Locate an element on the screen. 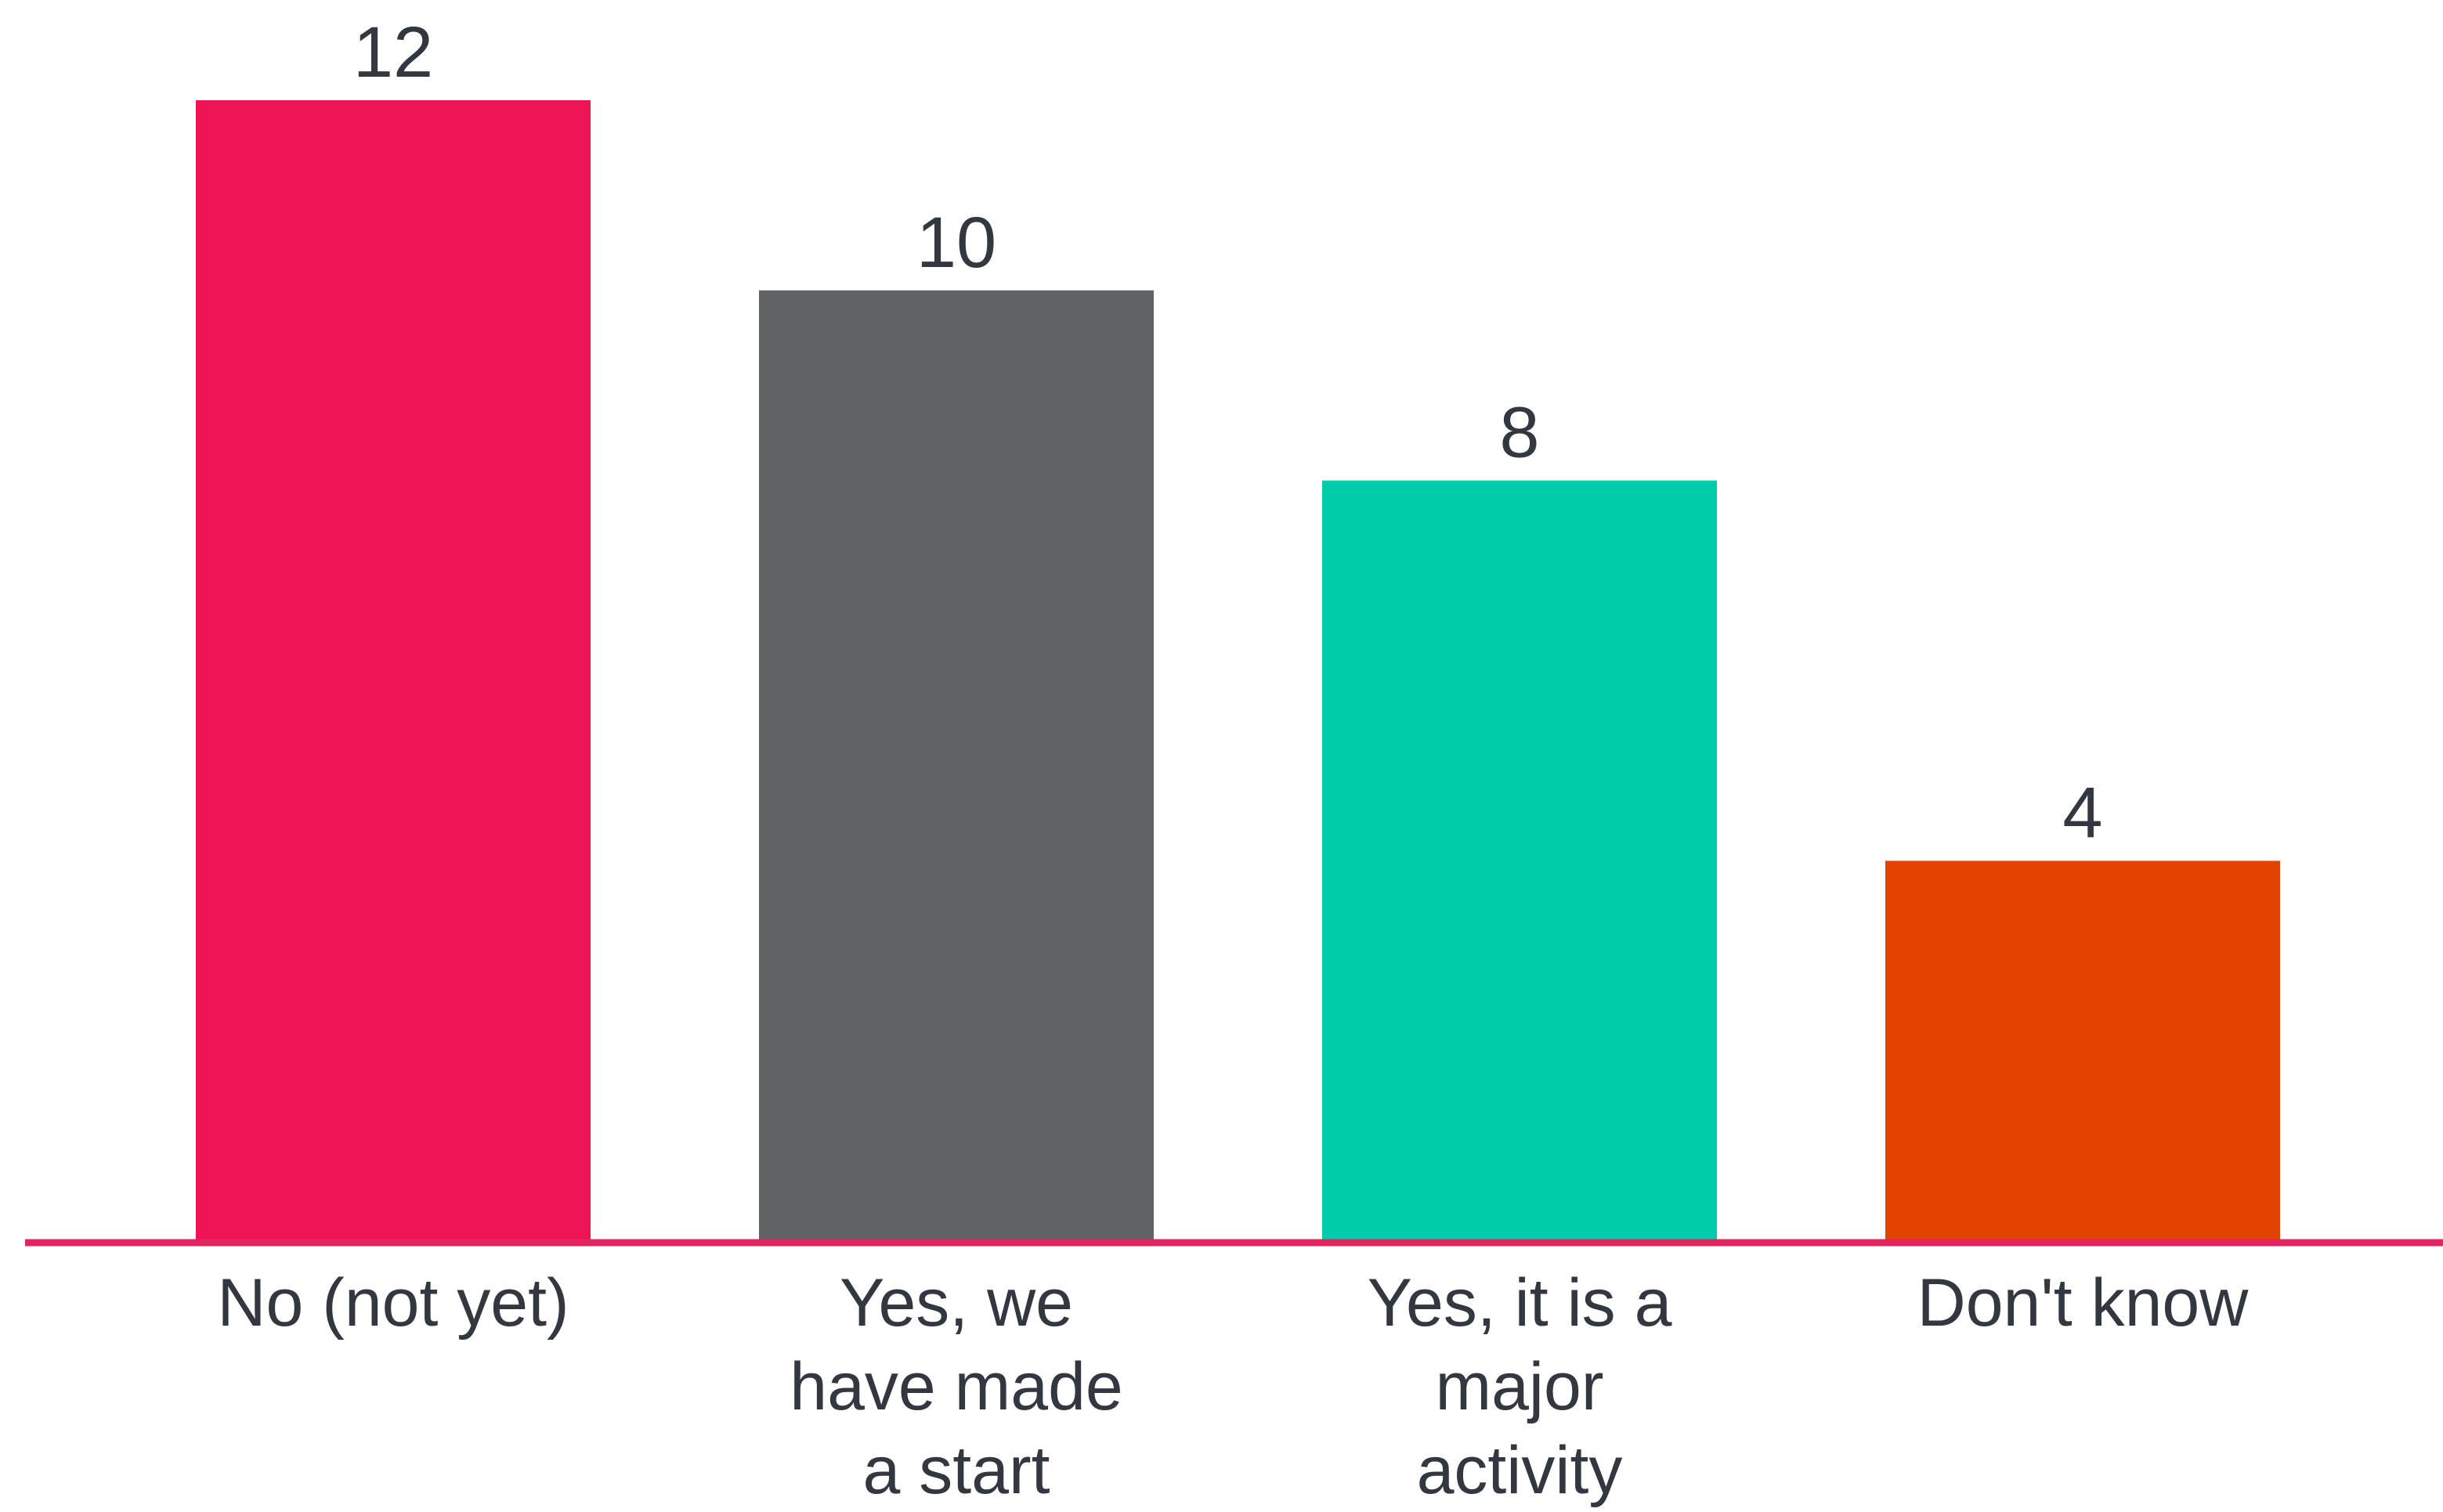  category-label-1-line-1: No (not yet) is located at coordinates (393, 1303).